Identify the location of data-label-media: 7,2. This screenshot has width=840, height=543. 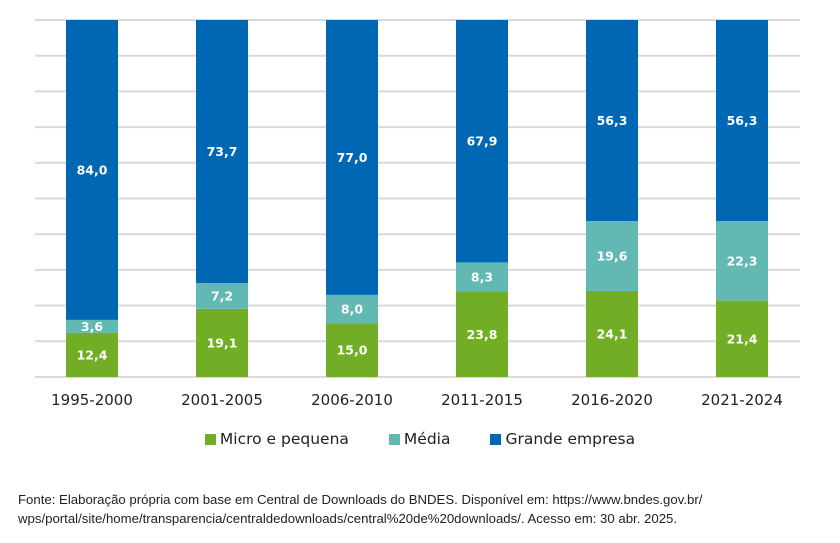
(222, 295).